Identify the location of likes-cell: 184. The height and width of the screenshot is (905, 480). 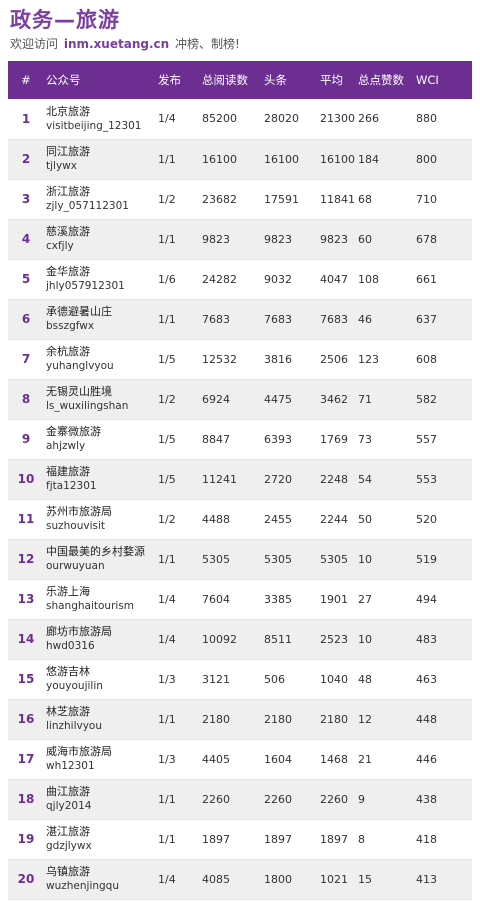
(385, 159).